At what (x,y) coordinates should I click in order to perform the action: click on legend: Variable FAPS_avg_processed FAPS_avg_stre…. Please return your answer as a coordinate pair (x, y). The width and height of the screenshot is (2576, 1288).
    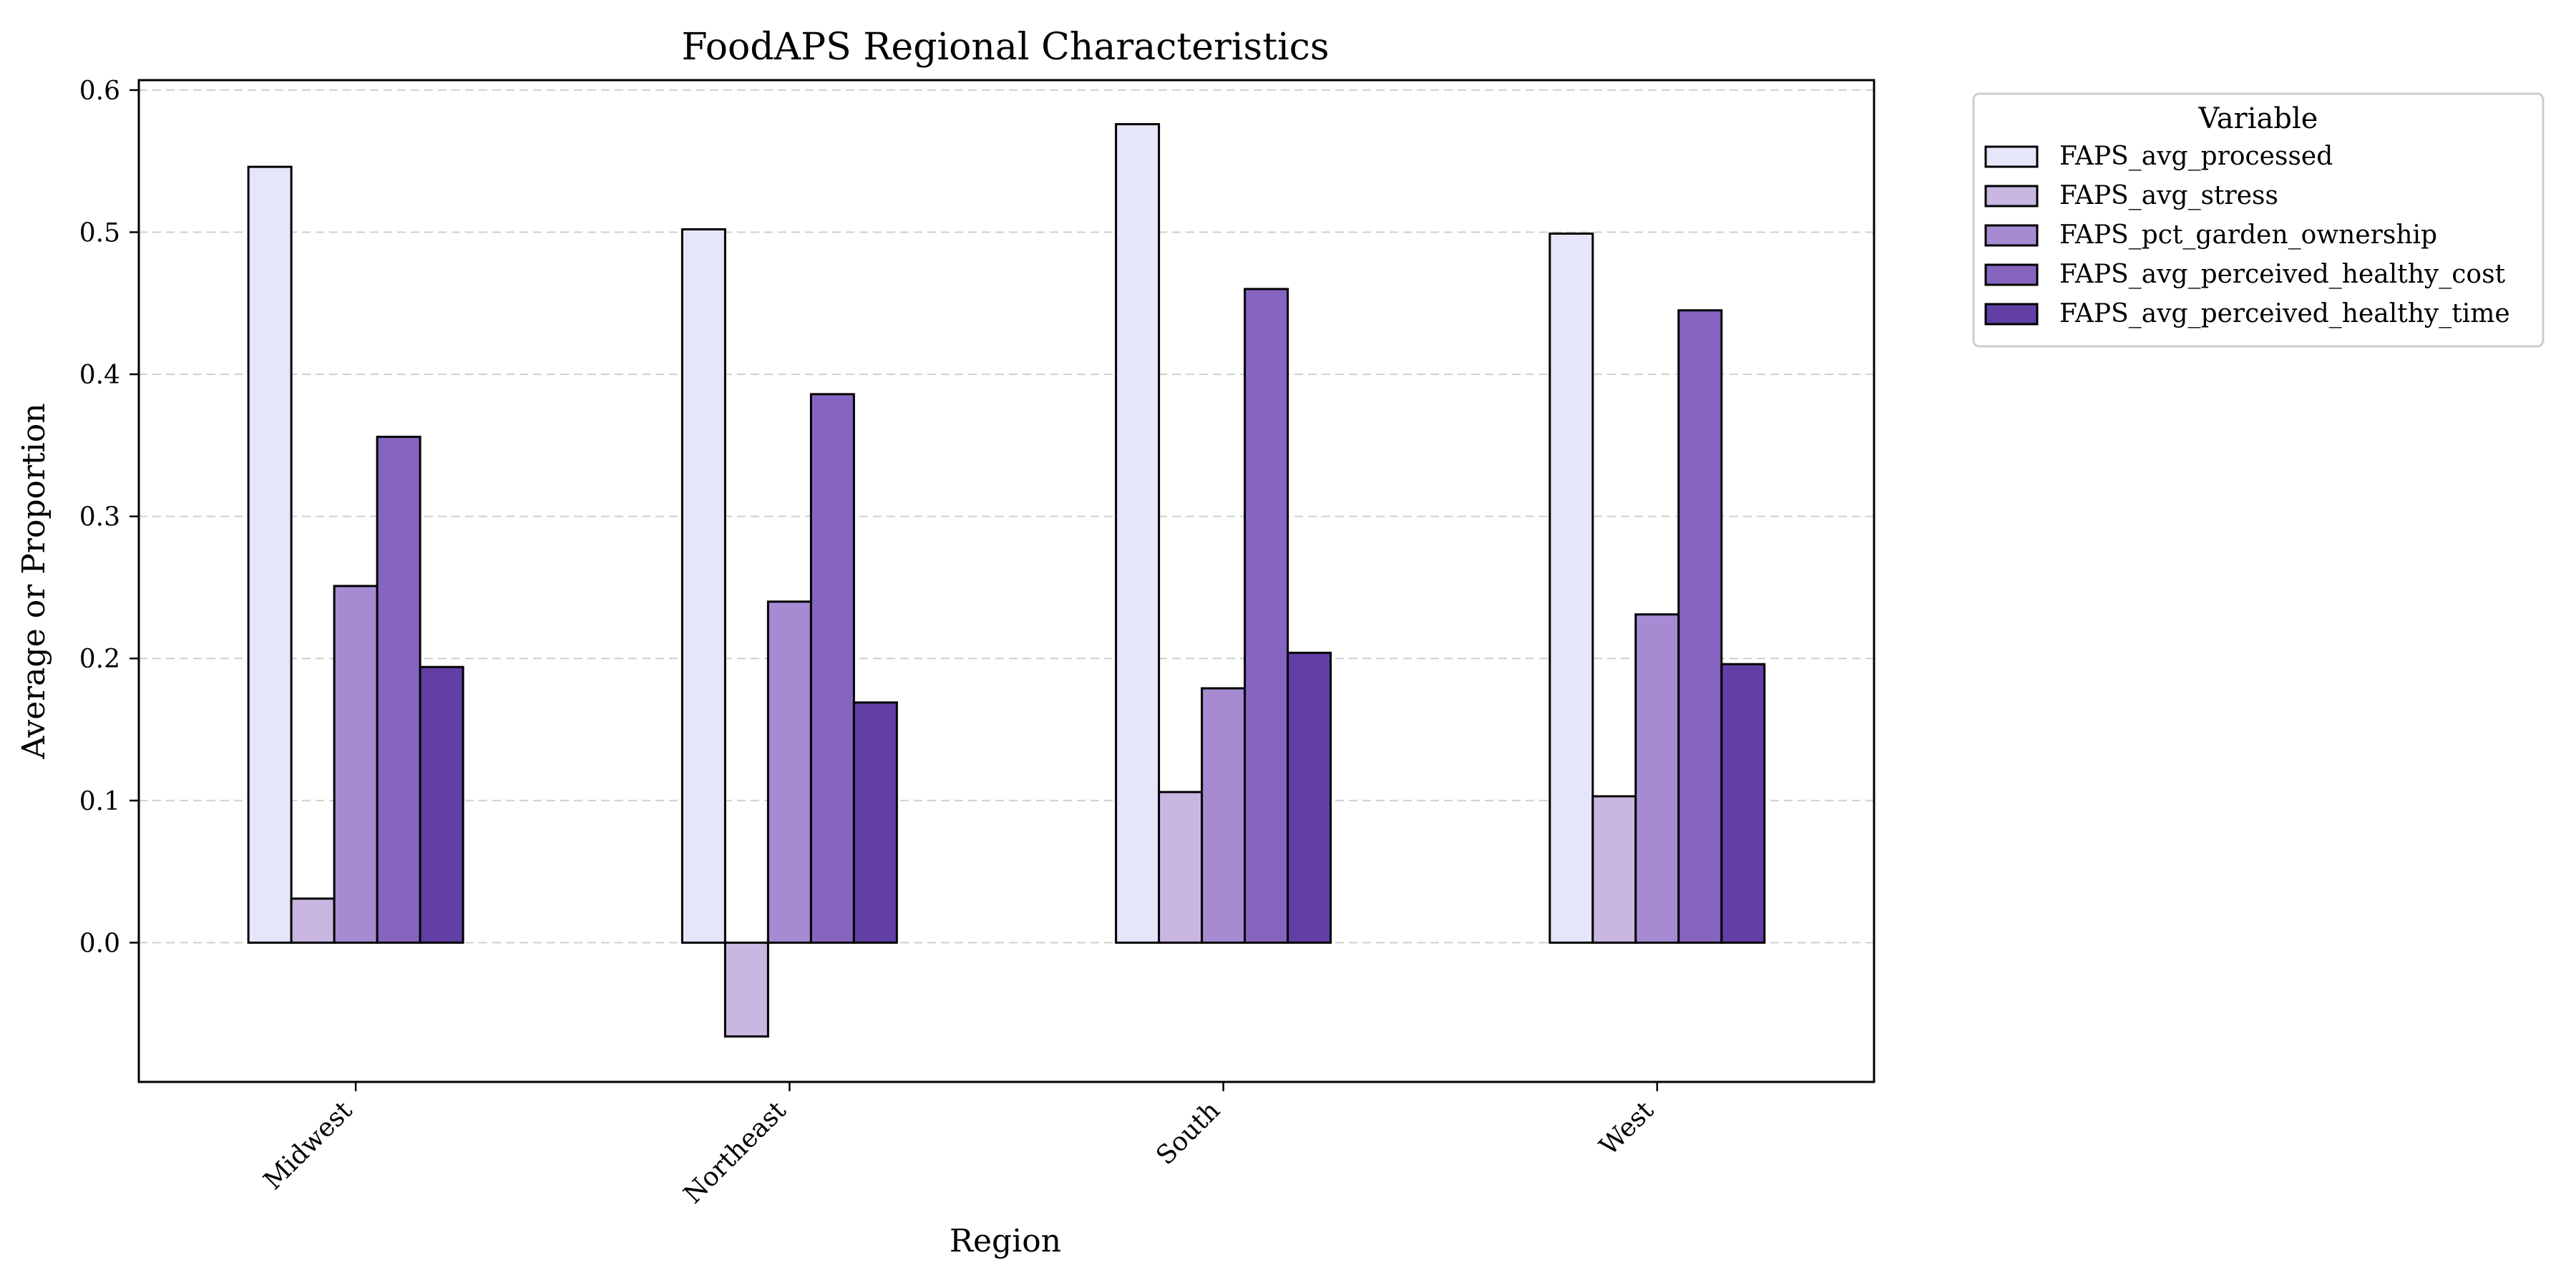
    Looking at the image, I should click on (2258, 220).